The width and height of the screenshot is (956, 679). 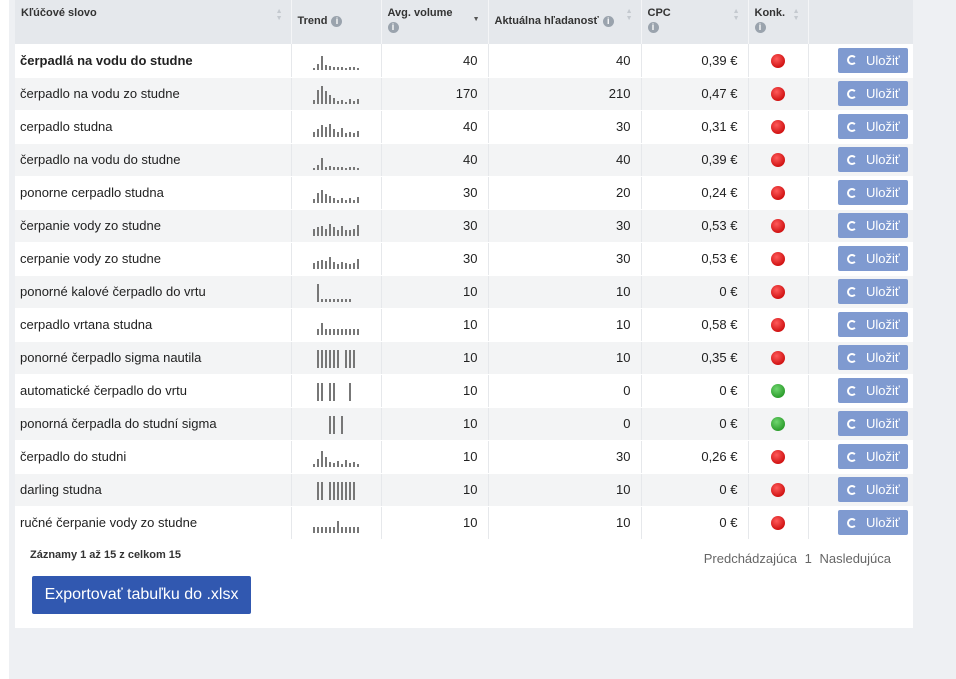 I want to click on current-search-cell: 0, so click(x=565, y=391).